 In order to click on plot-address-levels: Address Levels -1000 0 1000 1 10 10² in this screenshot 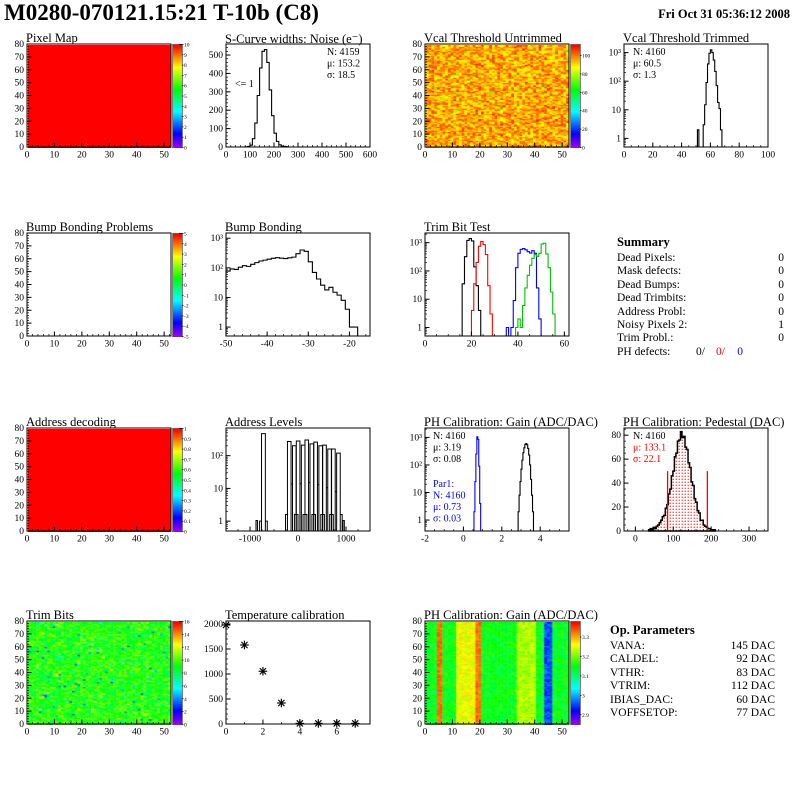, I will do `click(298, 507)`.